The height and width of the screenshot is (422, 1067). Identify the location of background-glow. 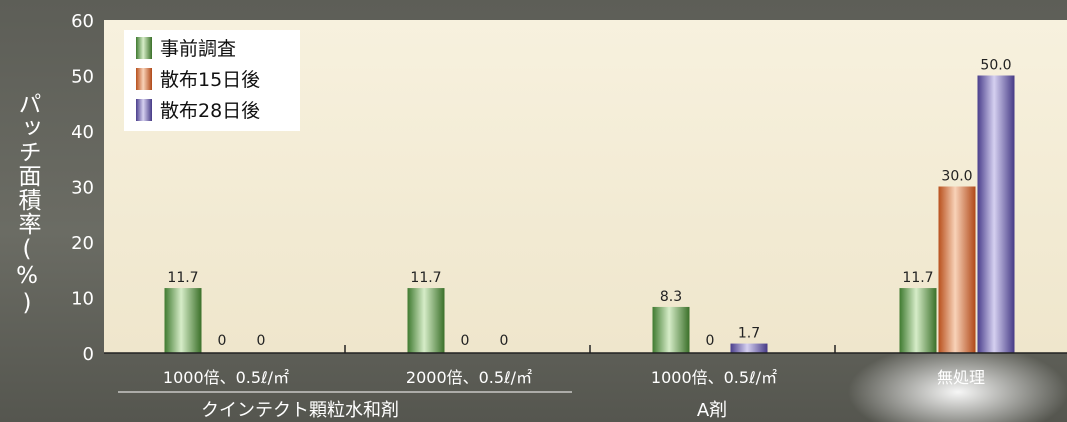
(957, 383).